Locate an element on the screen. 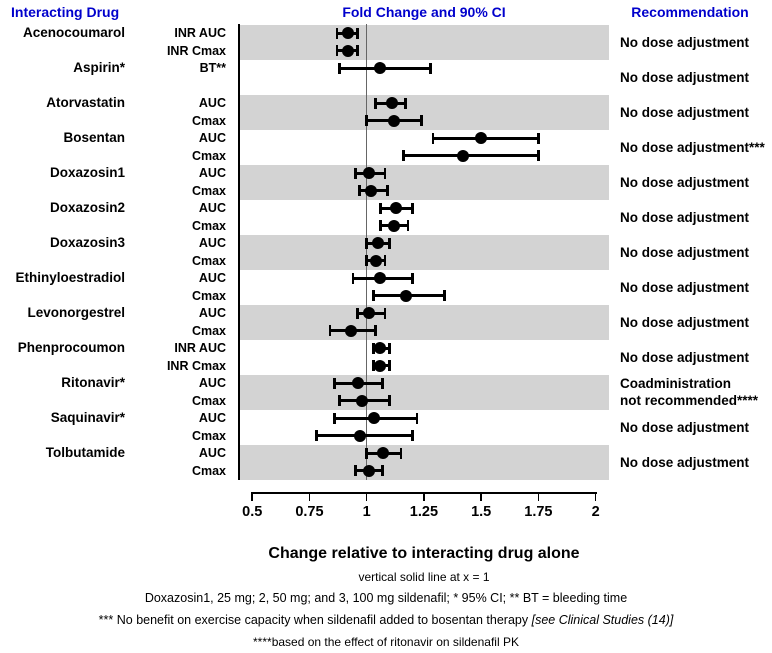 Image resolution: width=772 pixels, height=653 pixels. drug-label: Ethinyloestradiol is located at coordinates (70, 278).